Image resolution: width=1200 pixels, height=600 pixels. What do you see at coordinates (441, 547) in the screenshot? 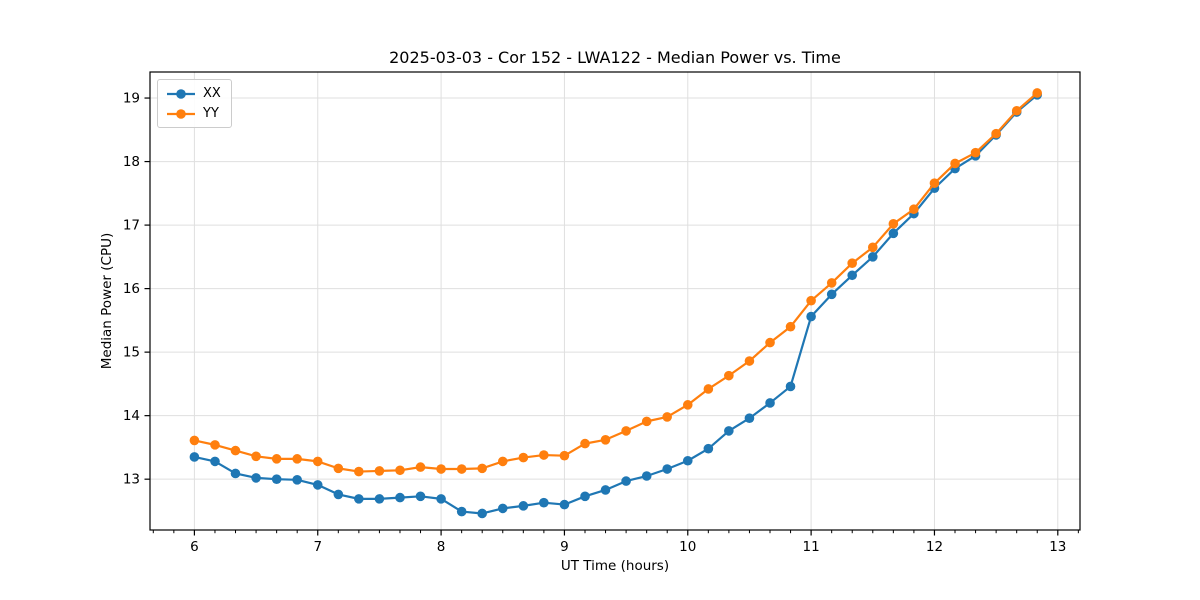
I see `x-tick-label: 8` at bounding box center [441, 547].